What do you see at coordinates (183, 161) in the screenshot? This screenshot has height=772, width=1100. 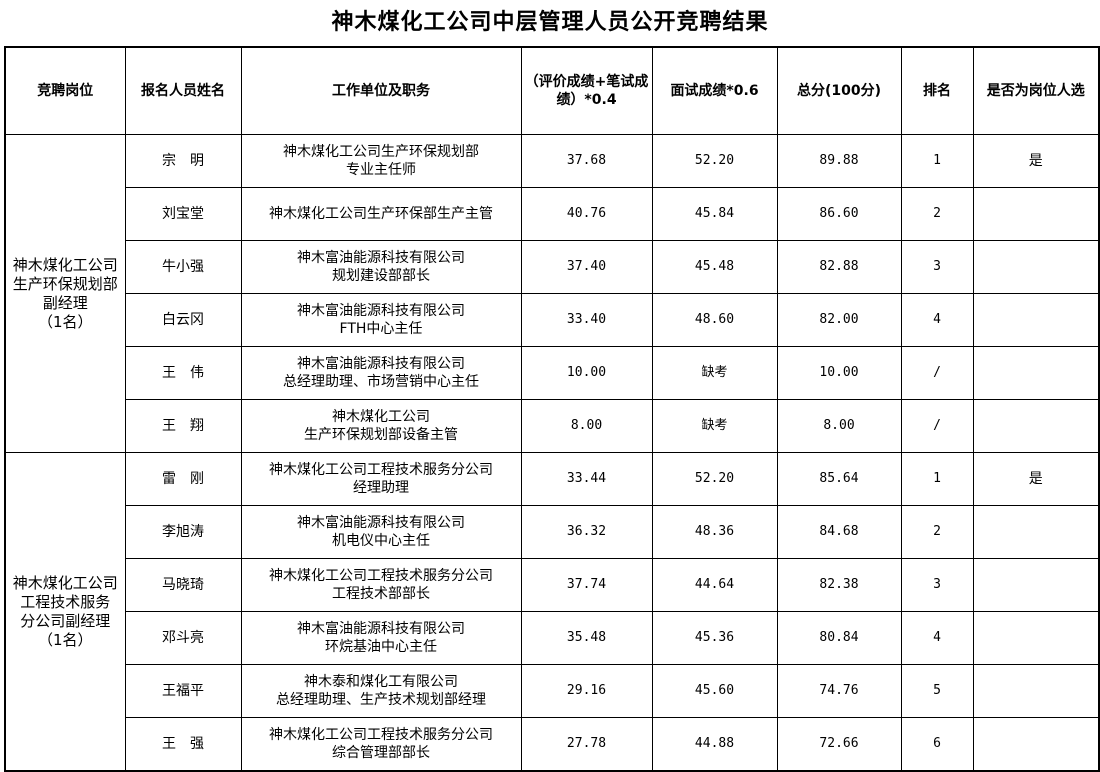 I see `candidate-name: 宗 明` at bounding box center [183, 161].